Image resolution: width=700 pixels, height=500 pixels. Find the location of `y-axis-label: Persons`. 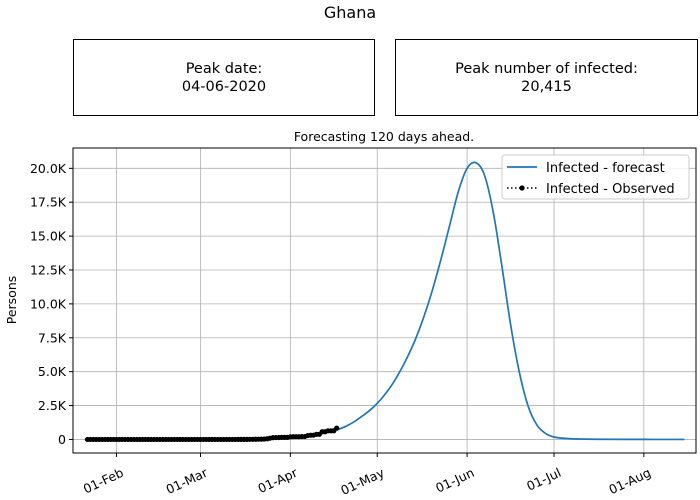

y-axis-label: Persons is located at coordinates (11, 300).